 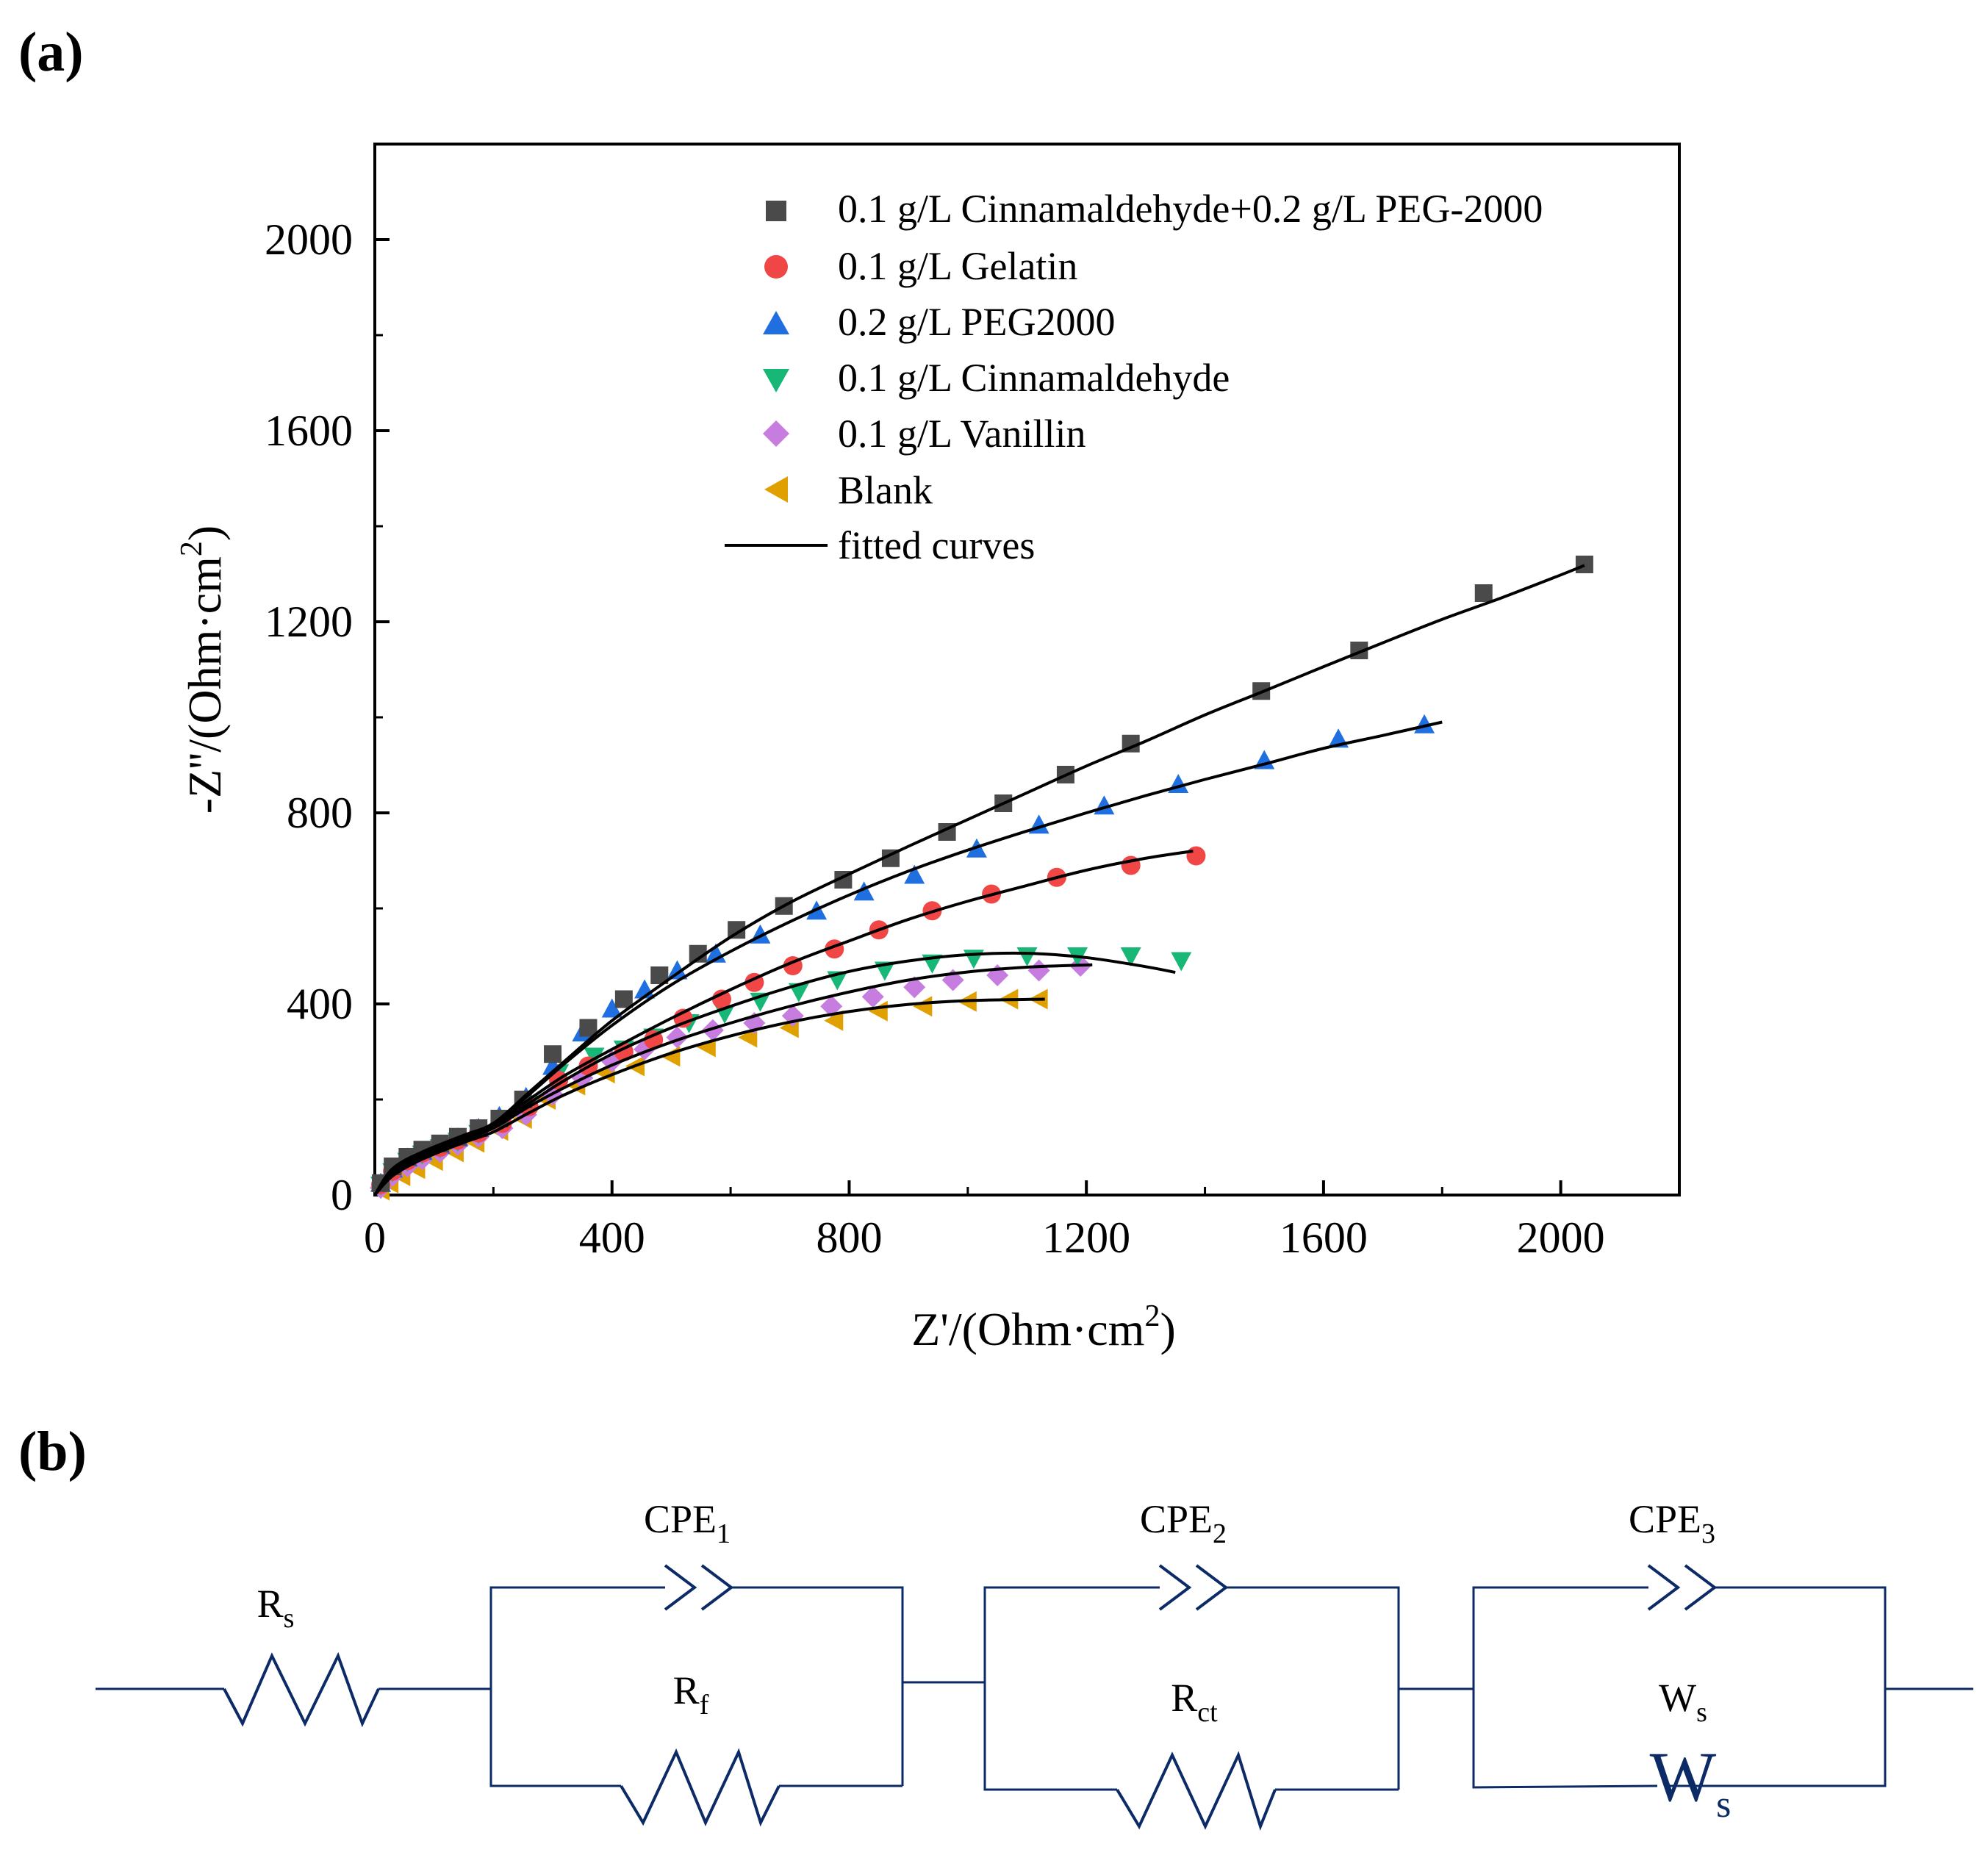 I want to click on y-tick-label: 800, so click(x=320, y=813).